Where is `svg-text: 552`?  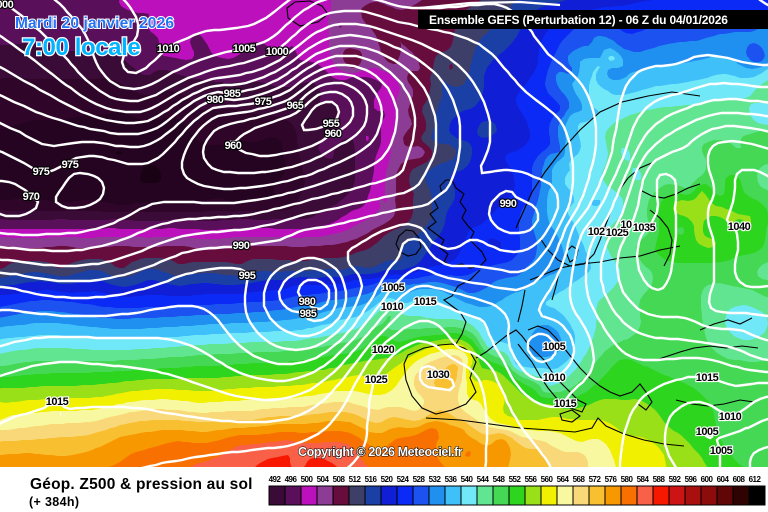
svg-text: 552 is located at coordinates (515, 479).